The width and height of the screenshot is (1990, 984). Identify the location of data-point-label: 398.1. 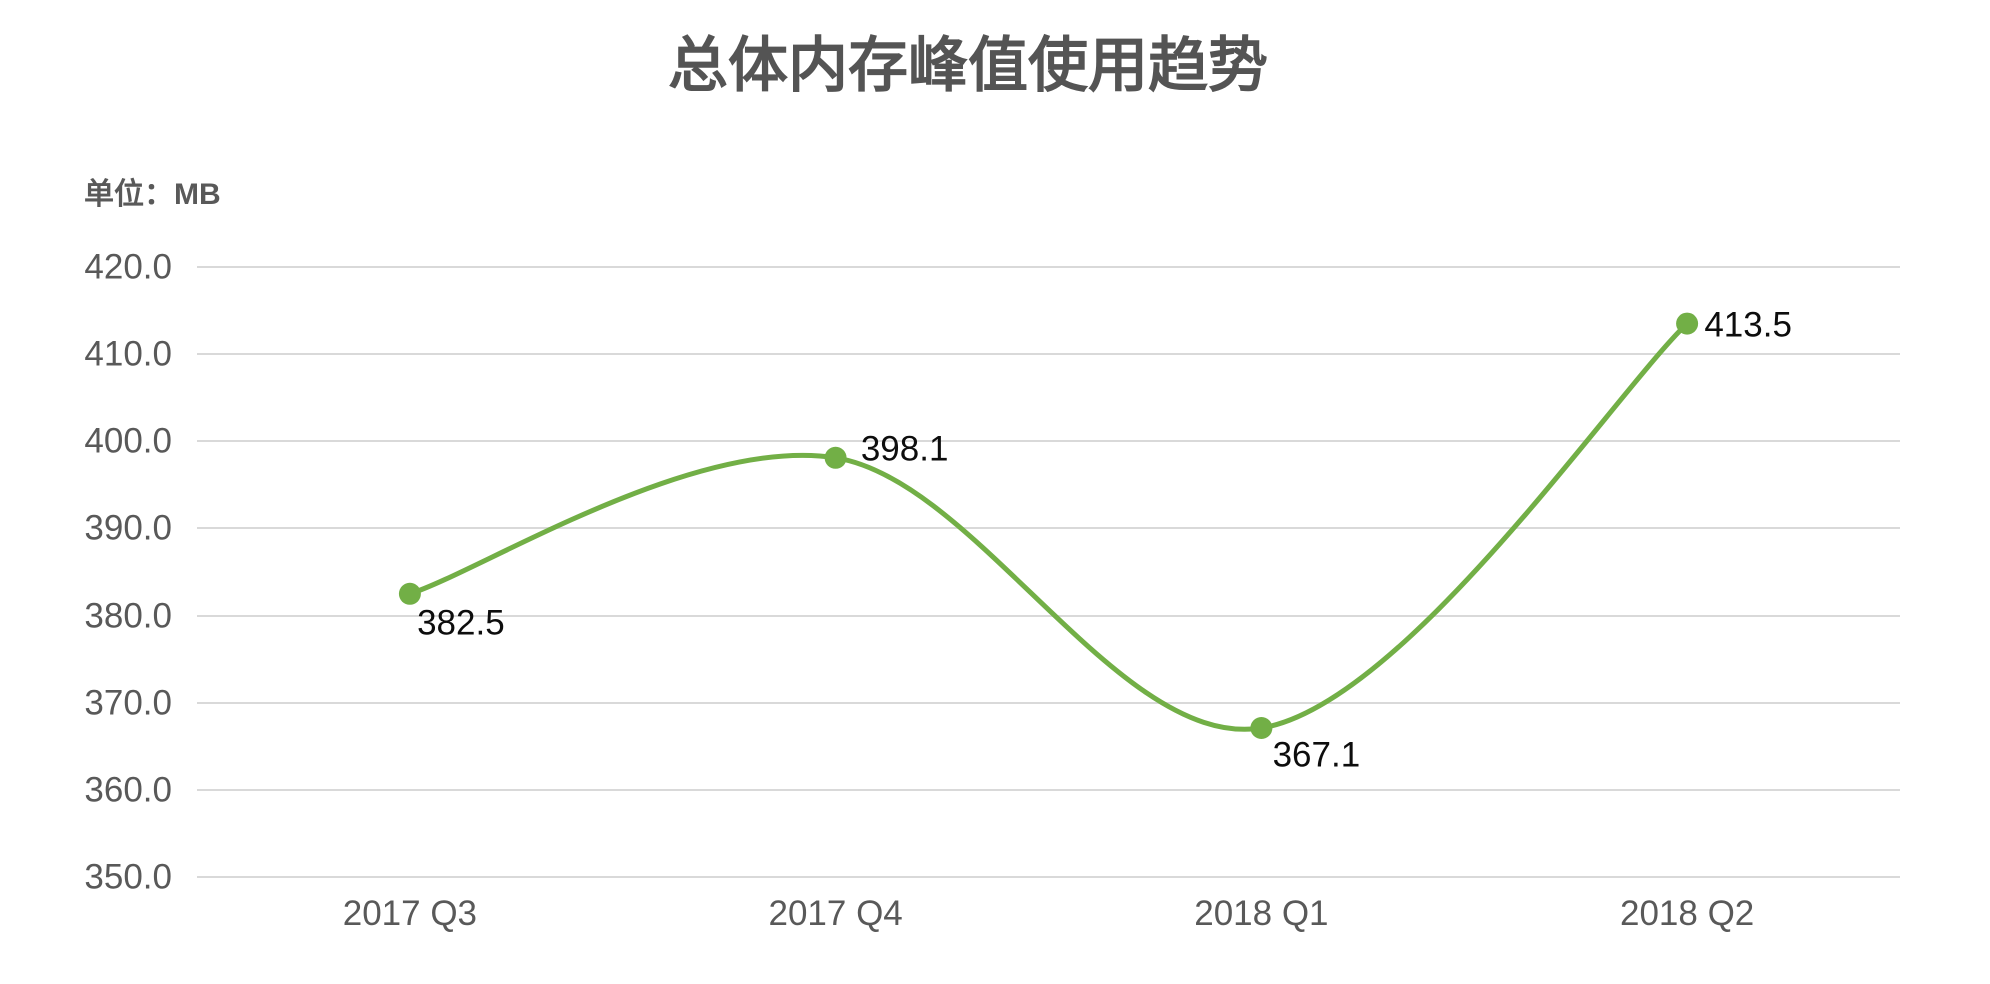
(904, 449).